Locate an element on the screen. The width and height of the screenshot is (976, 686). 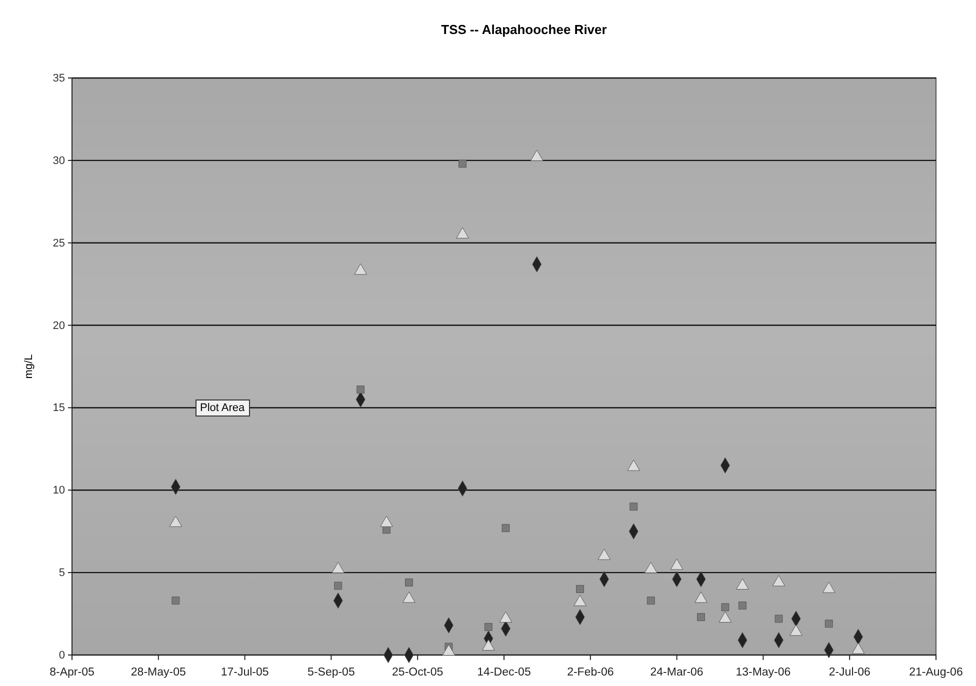
y-tick-label: 10 is located at coordinates (58, 490).